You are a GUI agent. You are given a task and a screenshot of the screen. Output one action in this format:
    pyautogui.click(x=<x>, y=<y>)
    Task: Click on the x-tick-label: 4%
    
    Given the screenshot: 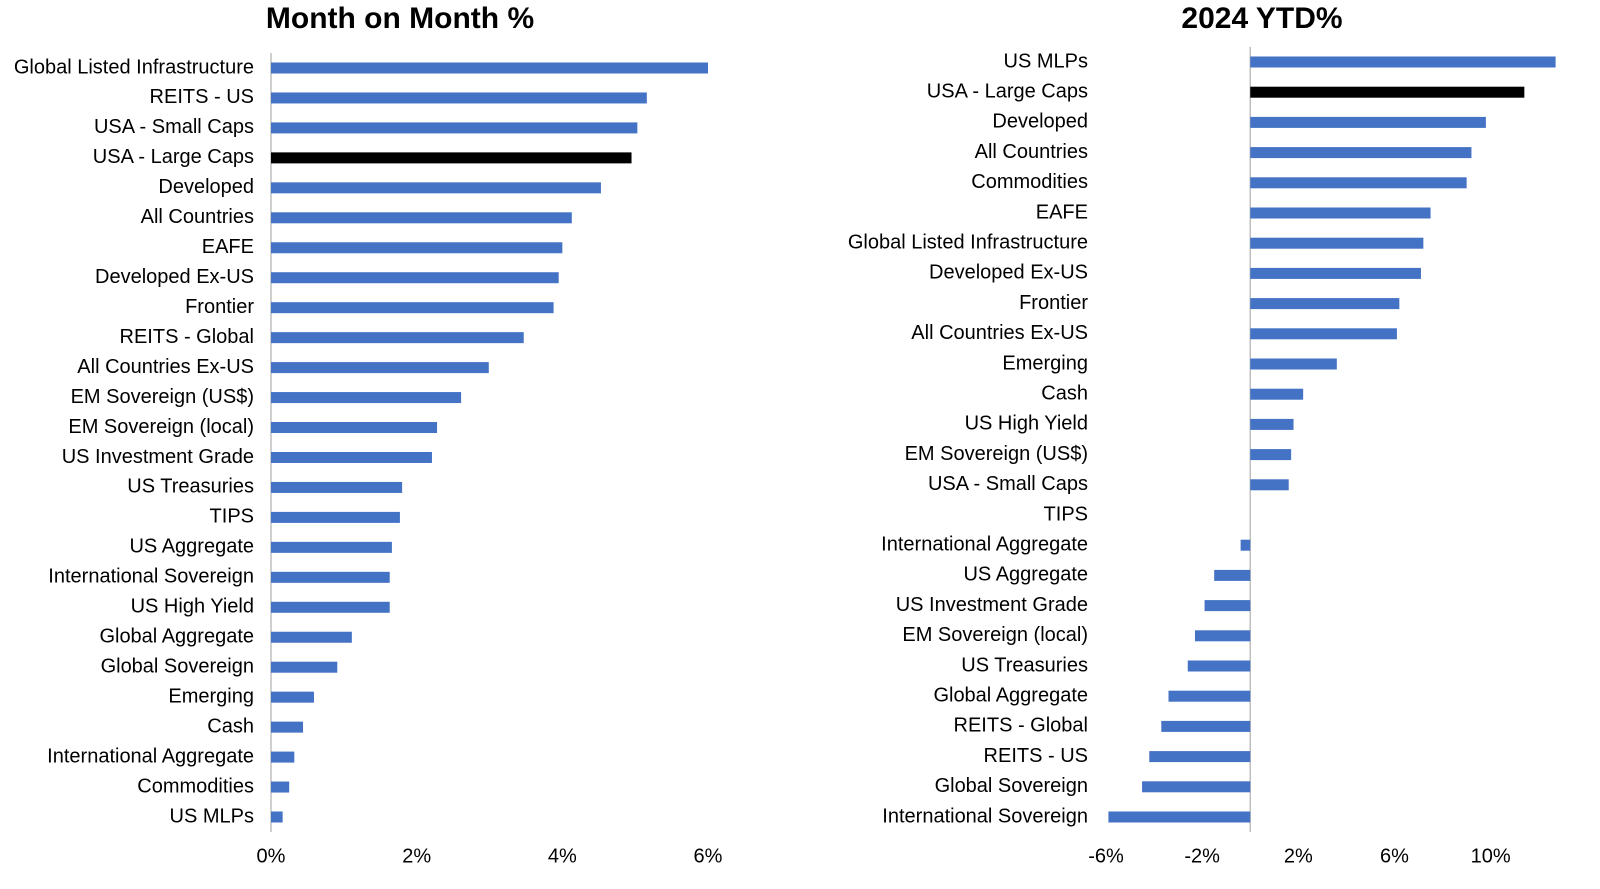 What is the action you would take?
    pyautogui.click(x=562, y=856)
    